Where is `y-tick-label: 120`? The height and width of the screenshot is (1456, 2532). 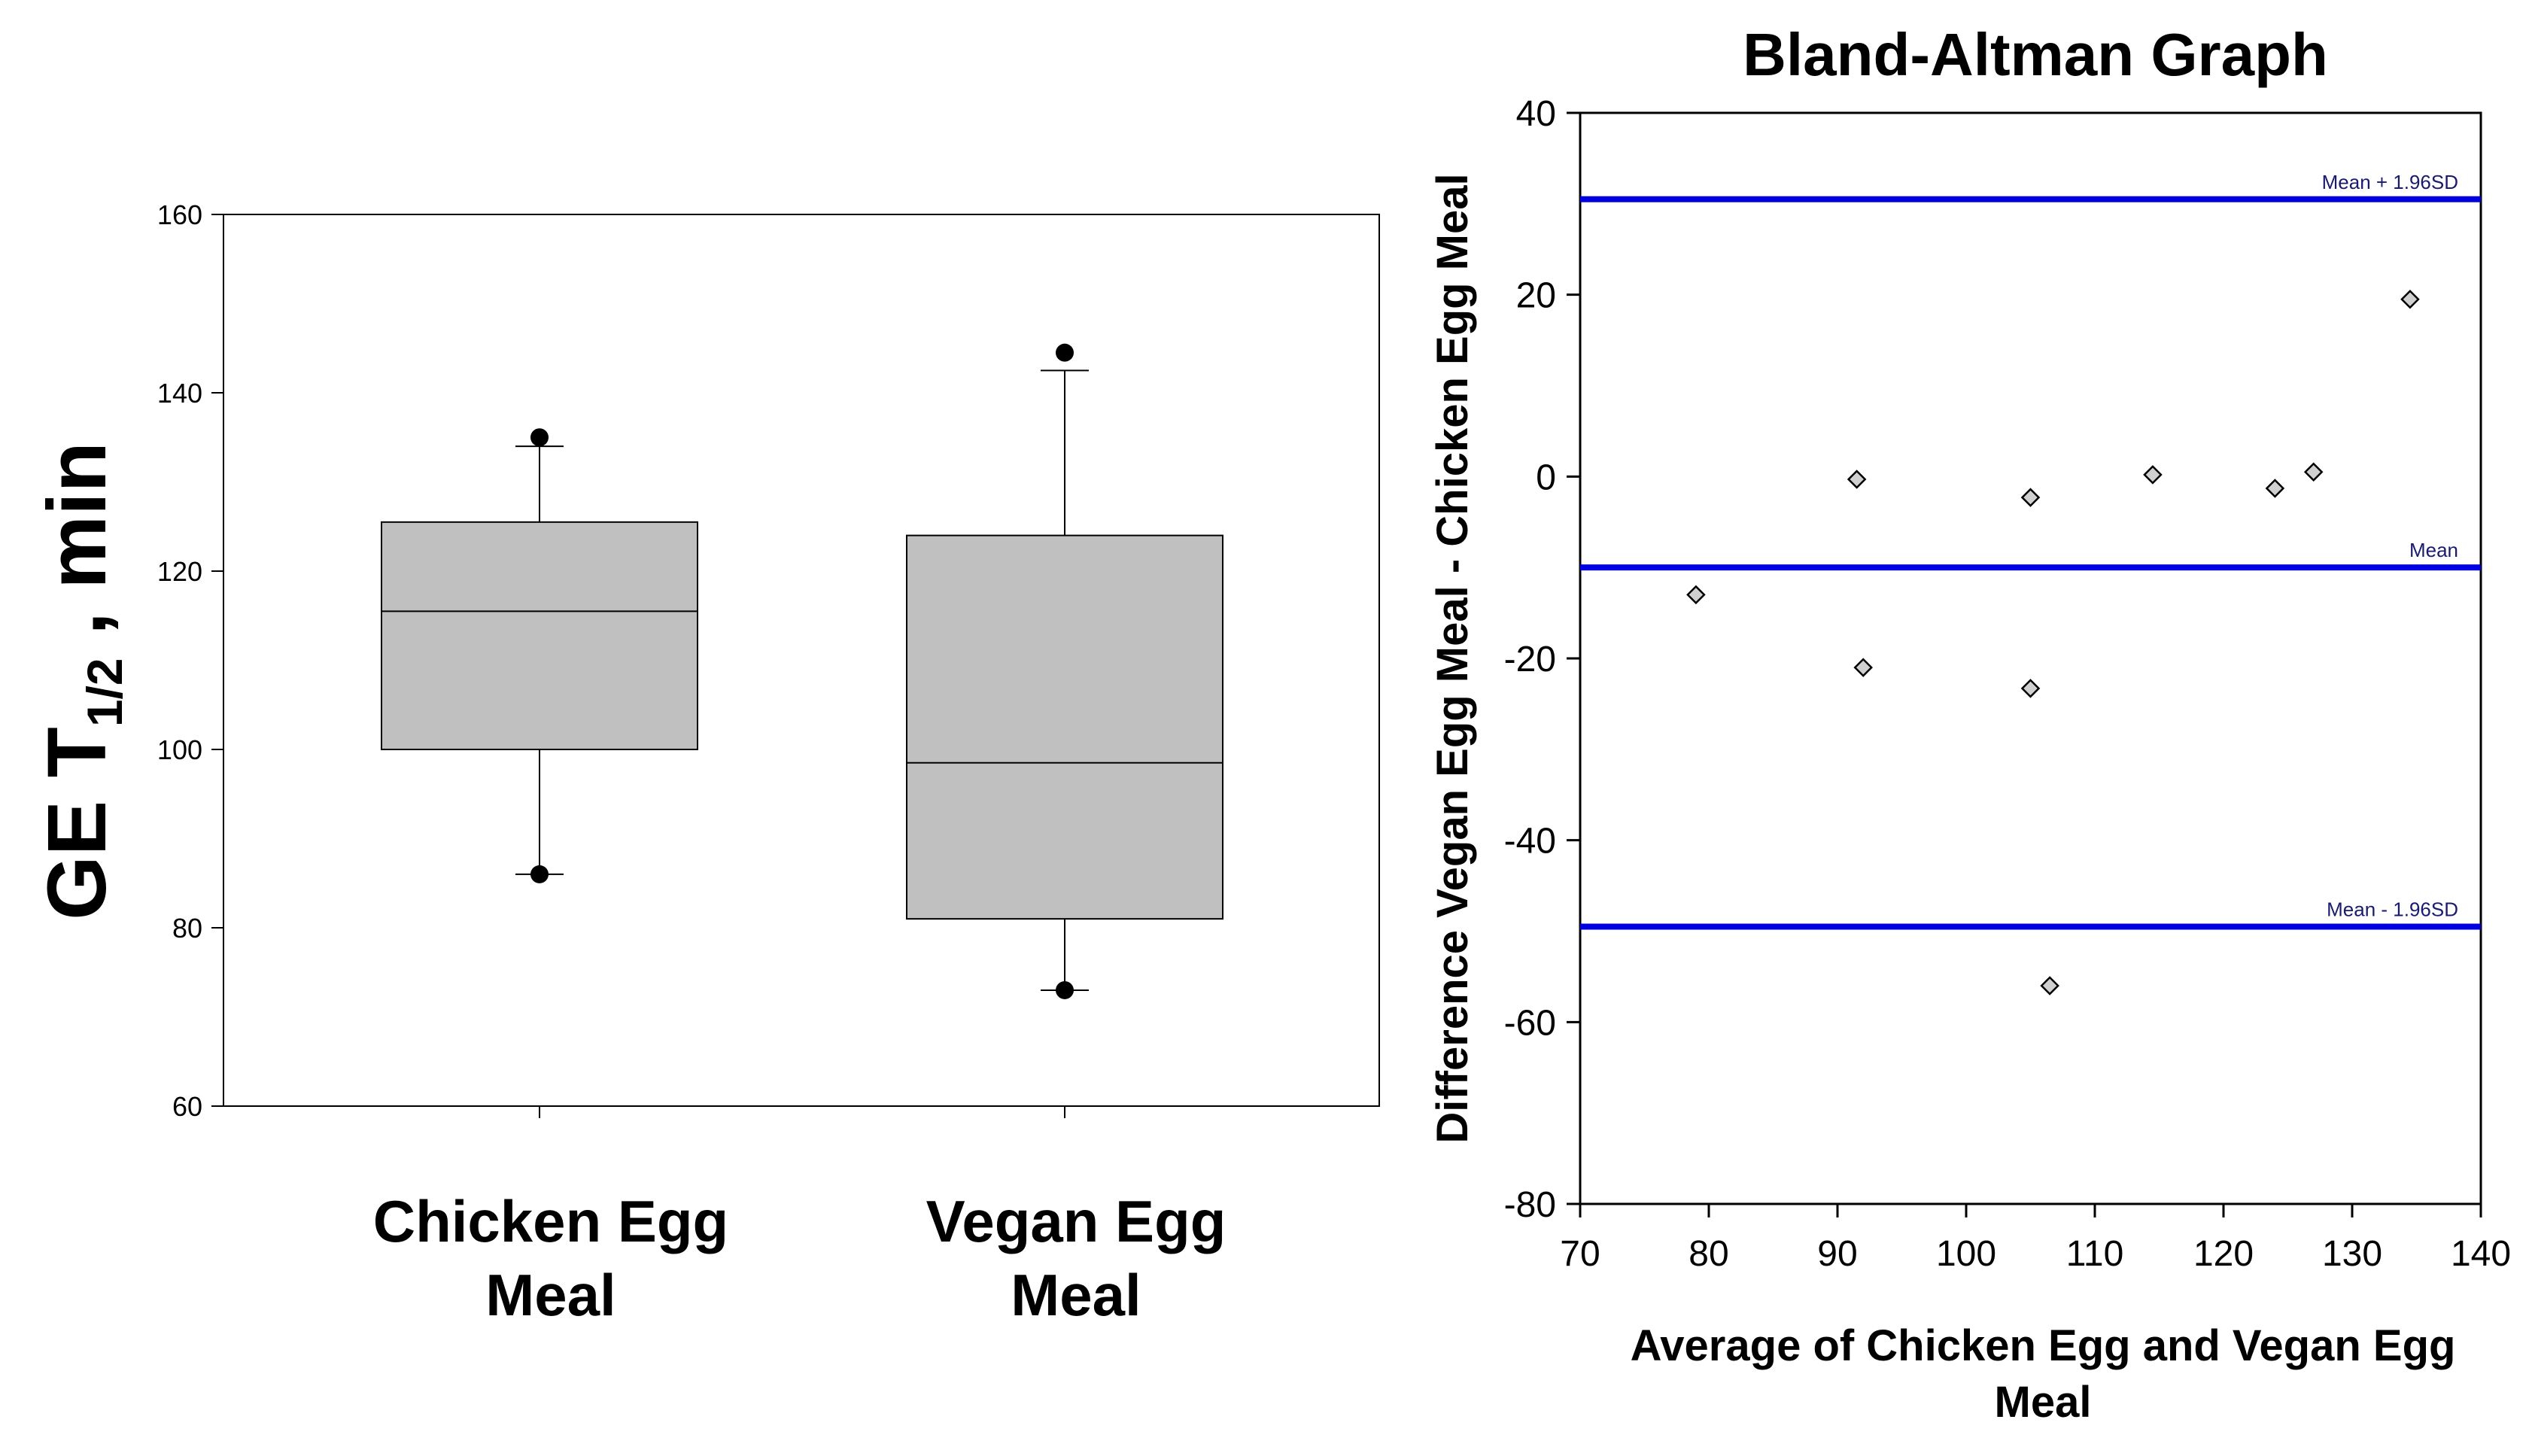 y-tick-label: 120 is located at coordinates (179, 571).